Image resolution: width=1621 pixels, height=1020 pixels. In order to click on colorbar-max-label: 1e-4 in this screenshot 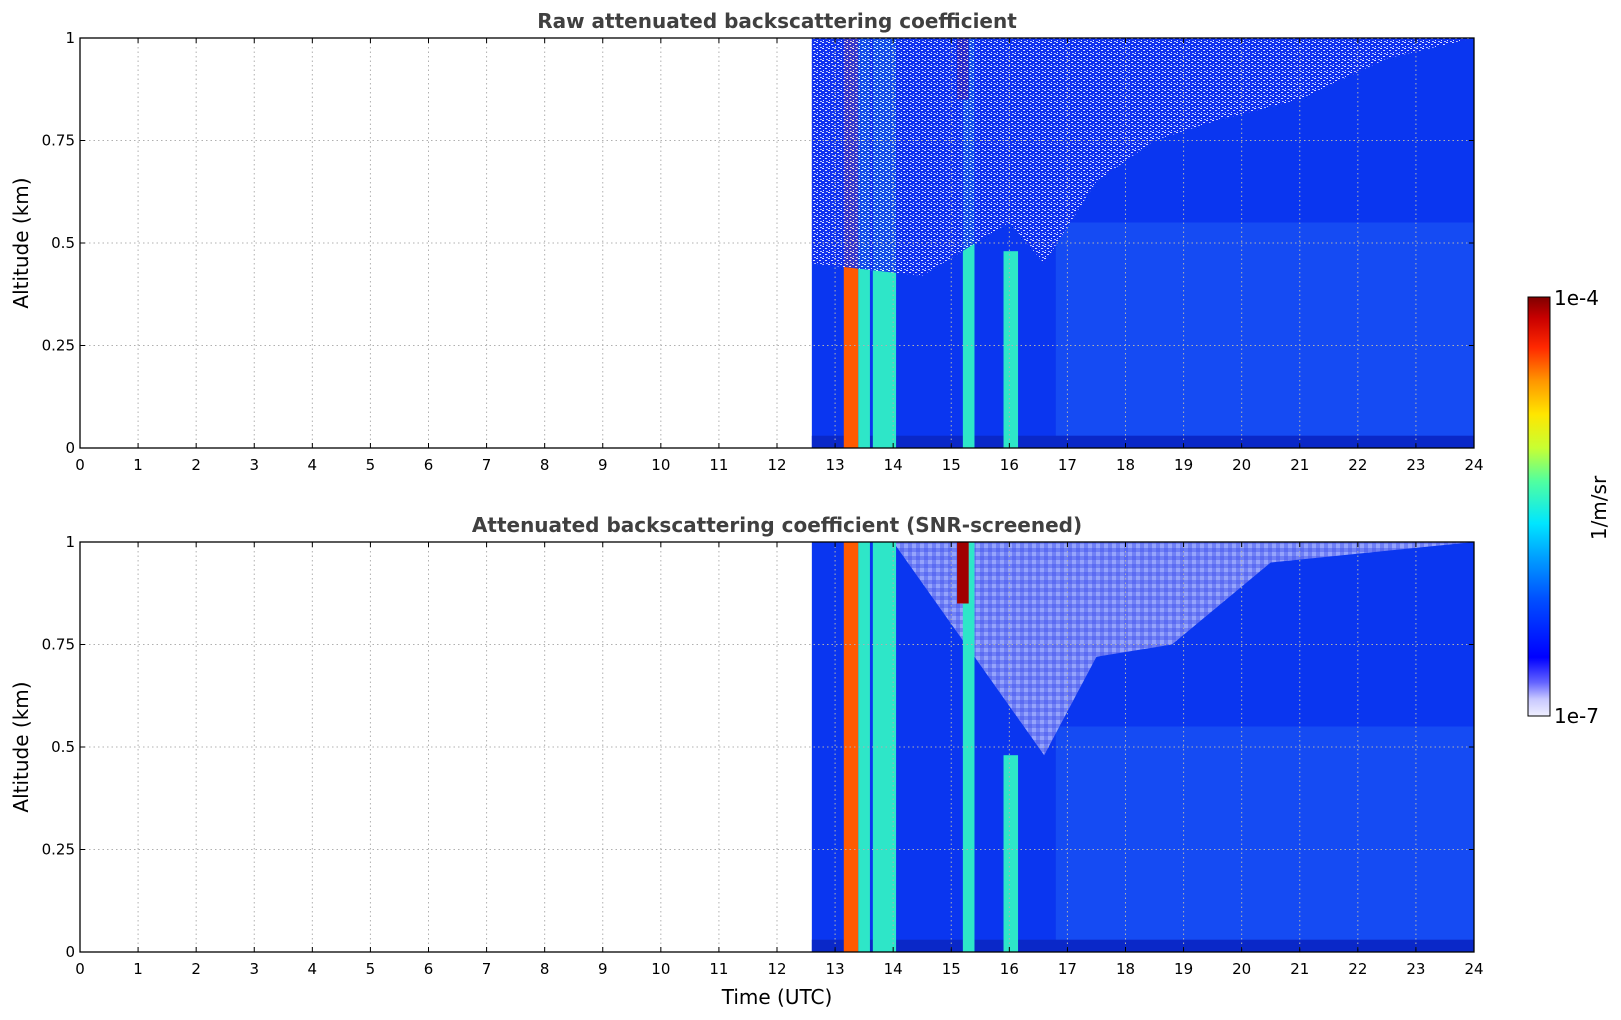, I will do `click(1576, 298)`.